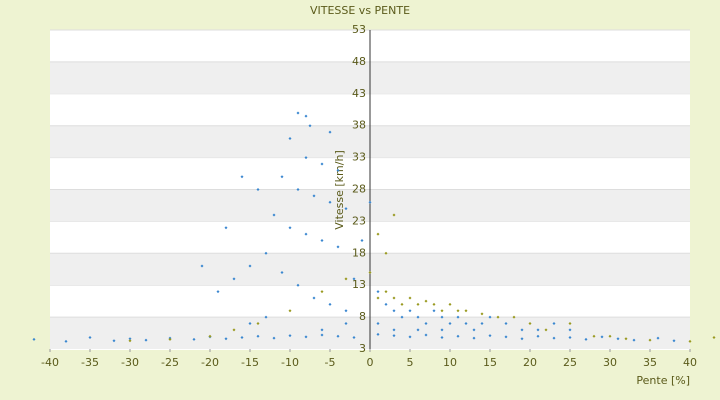  I want to click on x-tick-label: -30, so click(130, 362).